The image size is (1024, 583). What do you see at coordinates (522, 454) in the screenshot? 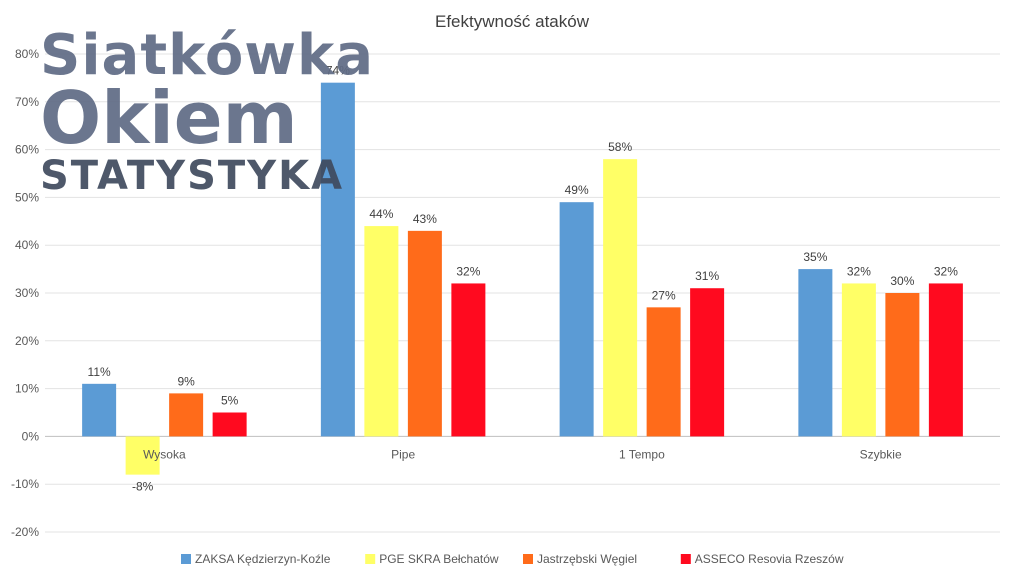
I see `x-axis: Wysoka Pipe 1 Tempo Szybkie` at bounding box center [522, 454].